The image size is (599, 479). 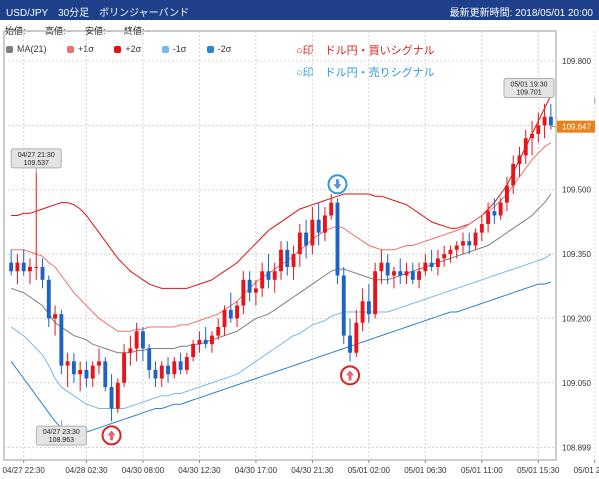 I want to click on callout-price: 109.701, so click(x=528, y=93).